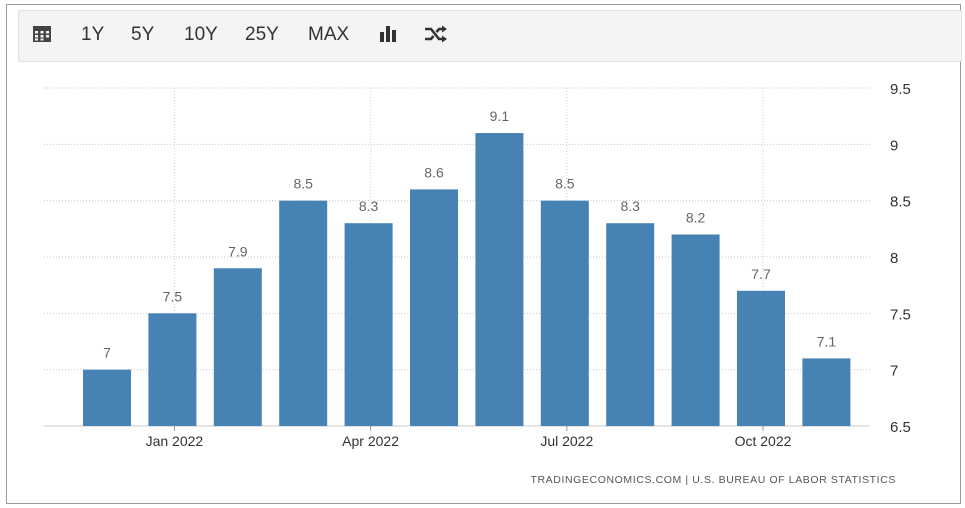 This screenshot has width=965, height=508. I want to click on calendar-icon, so click(42, 36).